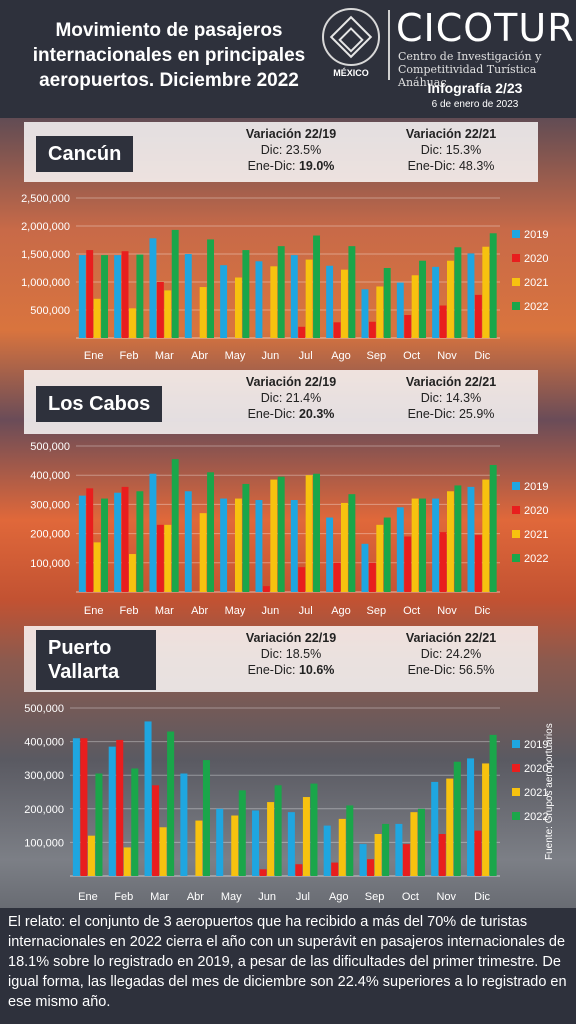 This screenshot has height=1024, width=576. What do you see at coordinates (50, 564) in the screenshot?
I see `y-tick-label: 100,000` at bounding box center [50, 564].